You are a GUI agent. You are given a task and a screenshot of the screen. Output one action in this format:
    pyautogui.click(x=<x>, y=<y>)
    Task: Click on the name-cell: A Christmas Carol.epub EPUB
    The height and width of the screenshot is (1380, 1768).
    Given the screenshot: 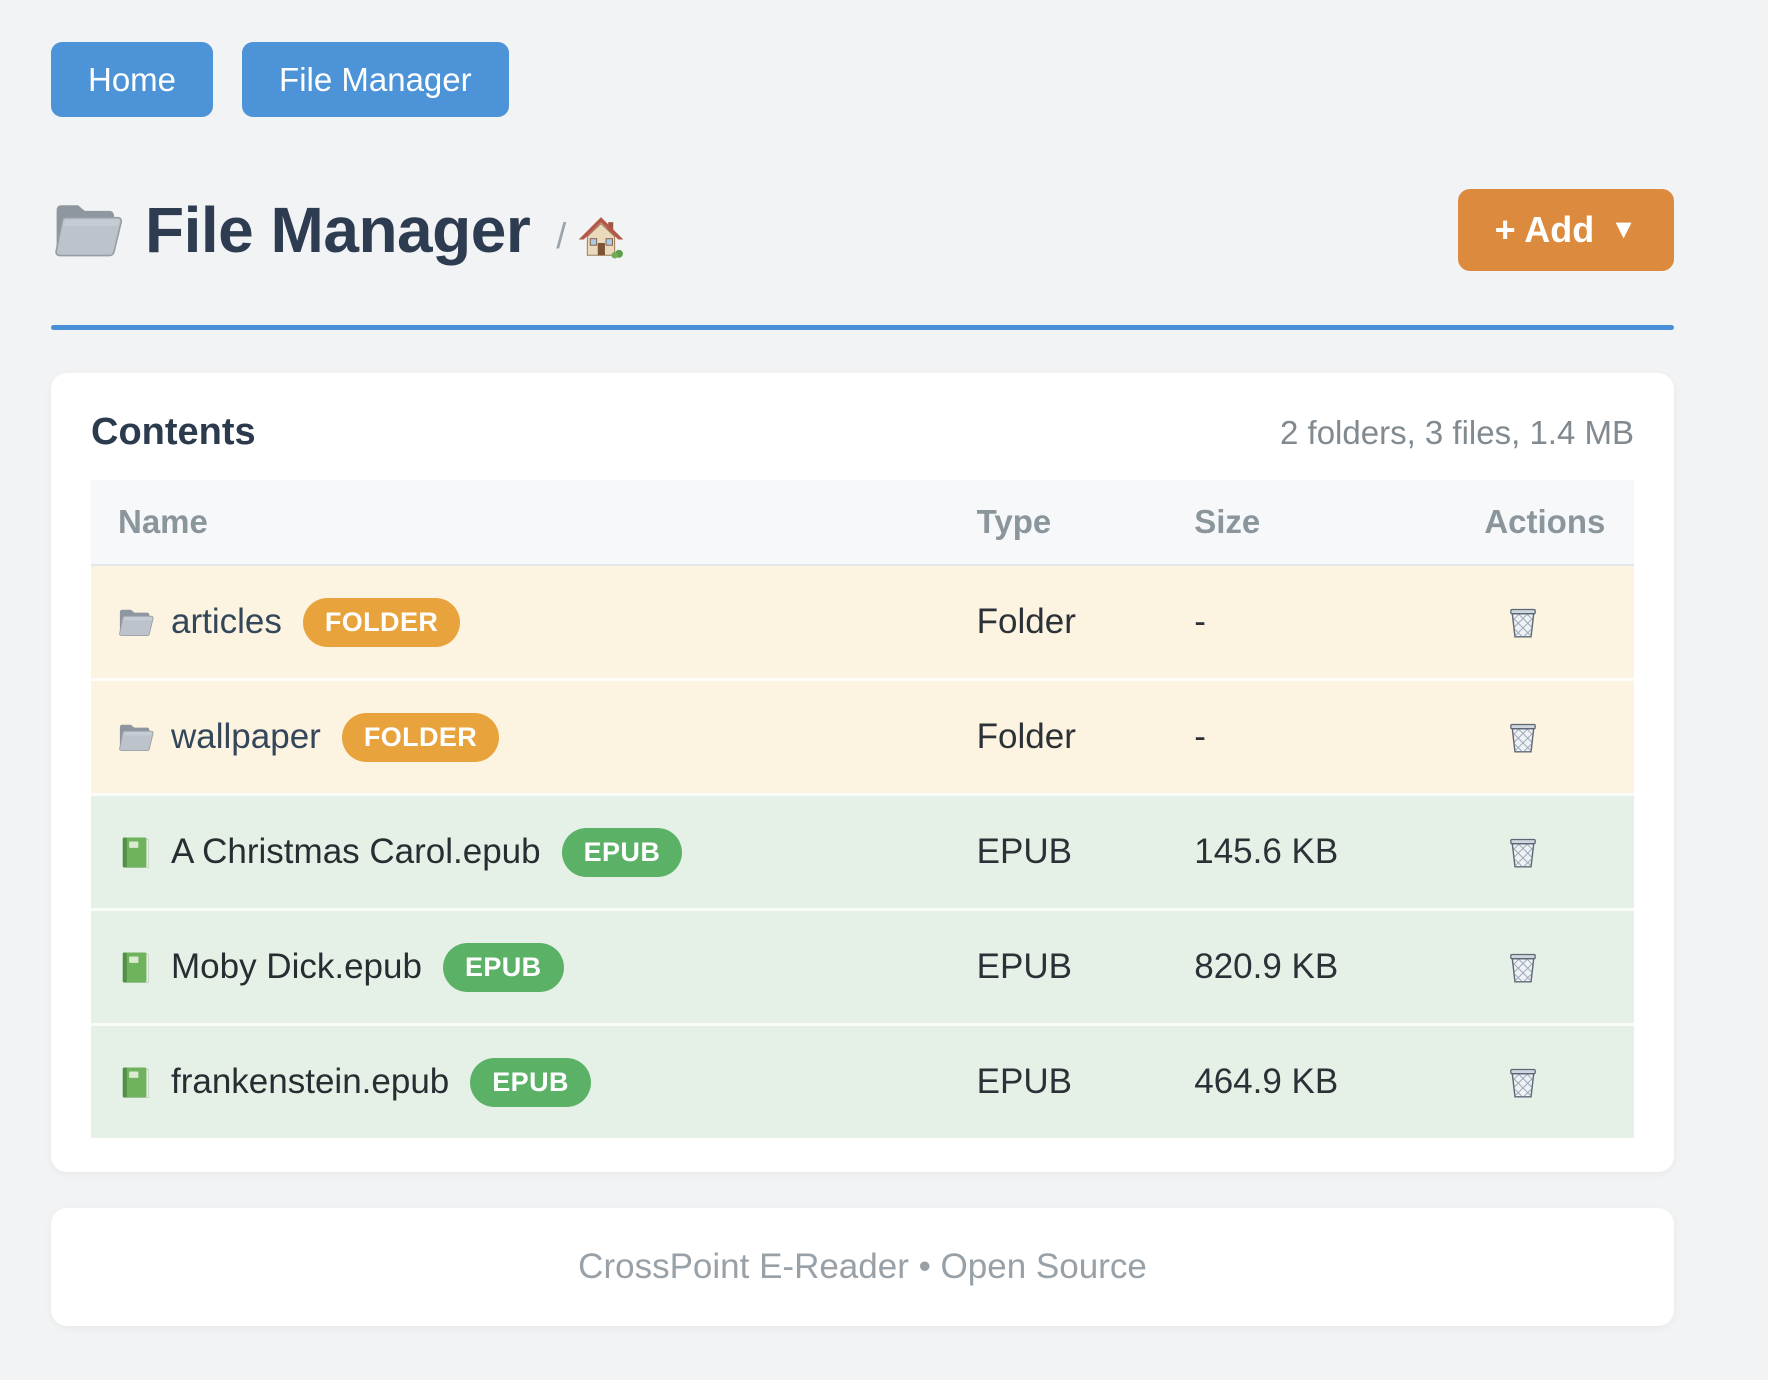 What is the action you would take?
    pyautogui.click(x=534, y=852)
    